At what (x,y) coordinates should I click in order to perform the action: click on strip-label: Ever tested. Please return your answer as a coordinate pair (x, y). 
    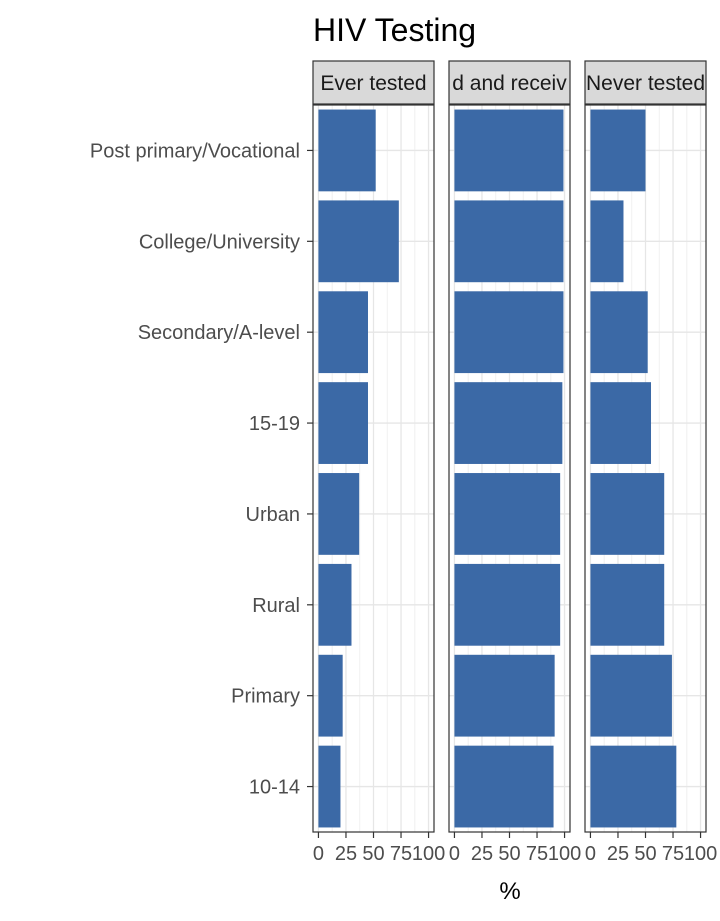
    Looking at the image, I should click on (373, 83).